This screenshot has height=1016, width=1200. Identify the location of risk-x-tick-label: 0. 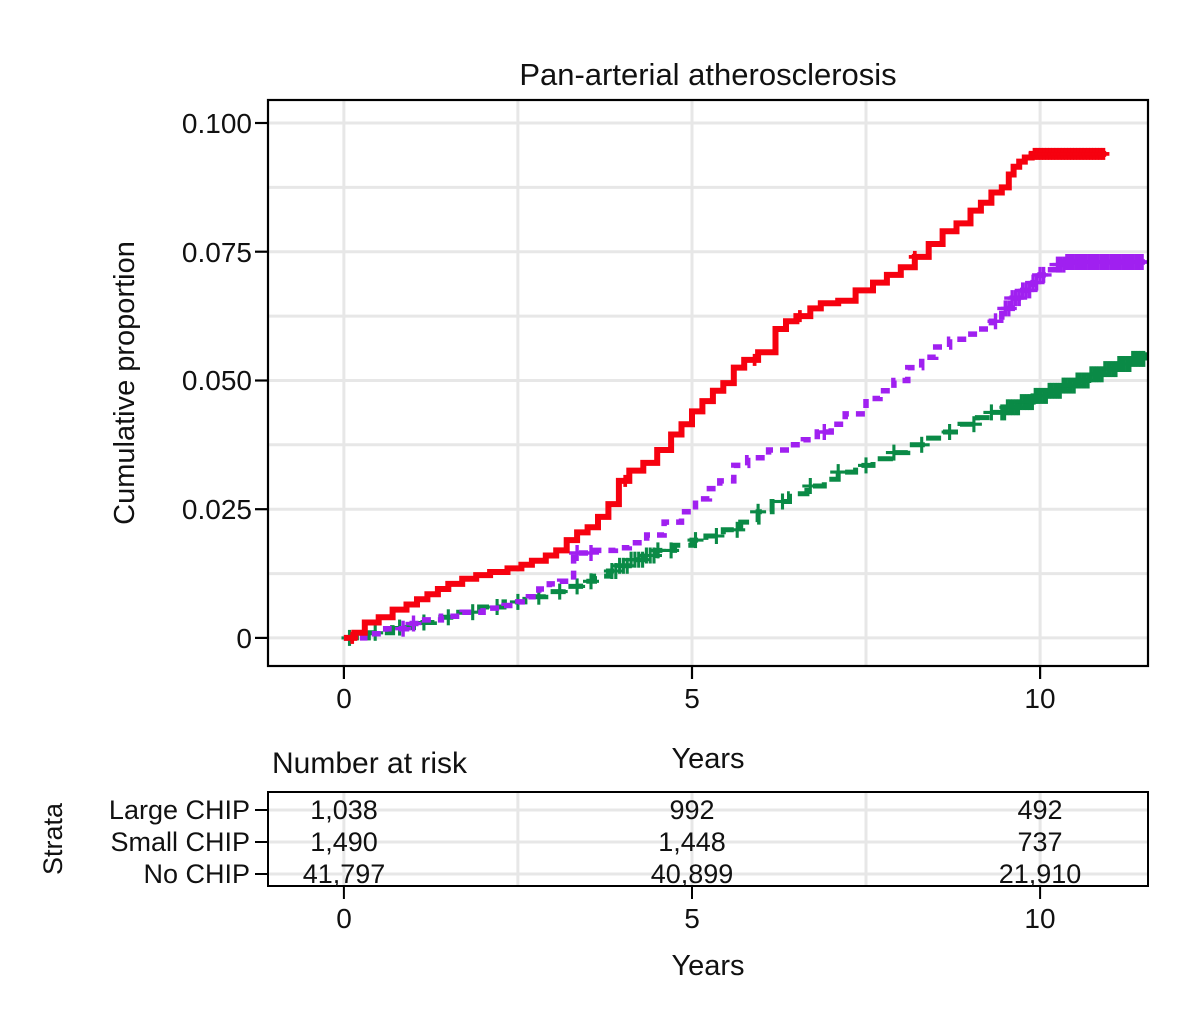
(344, 918).